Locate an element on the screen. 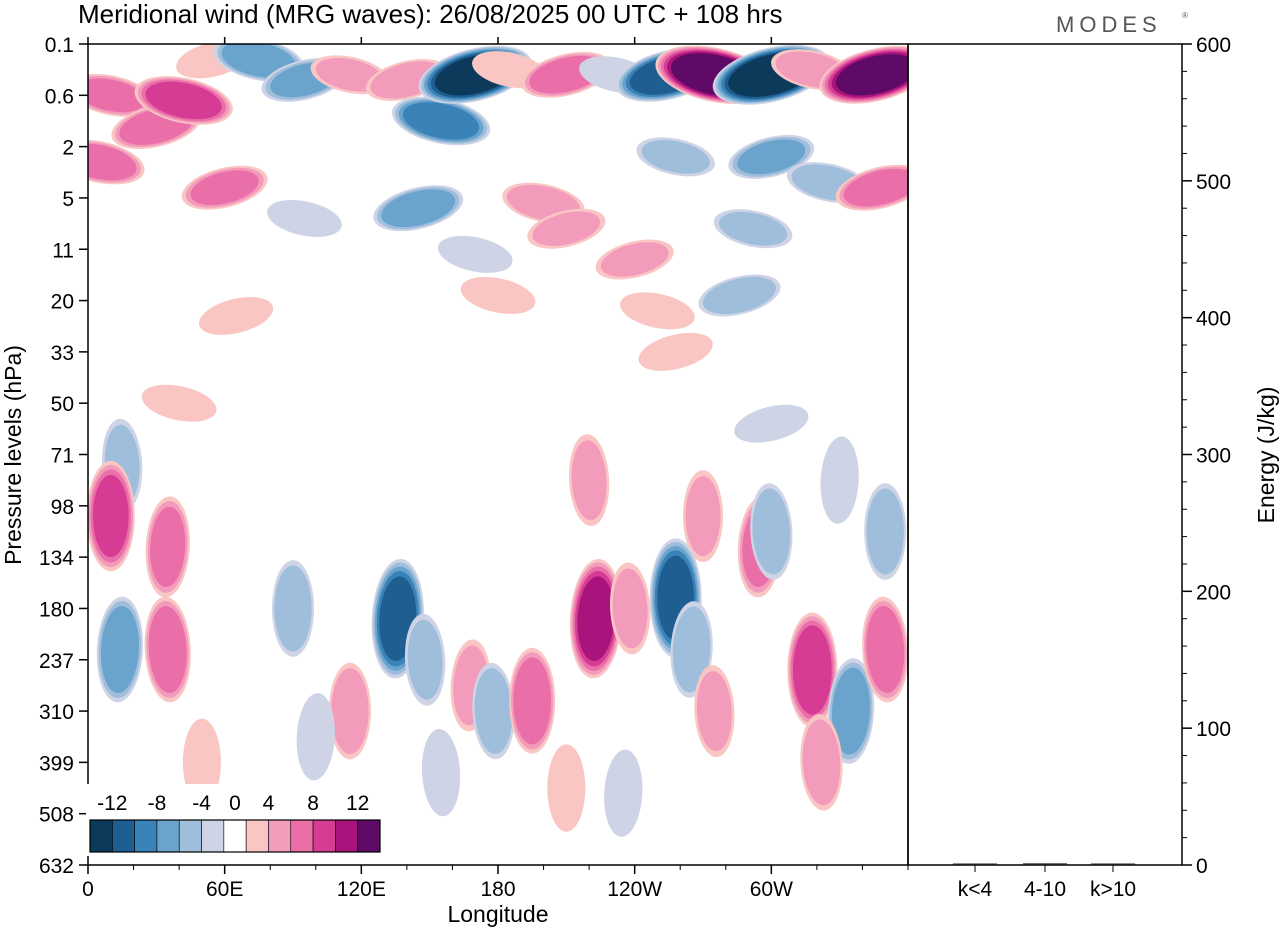 This screenshot has width=1280, height=930. x-axis-label: Longitude is located at coordinates (497, 914).